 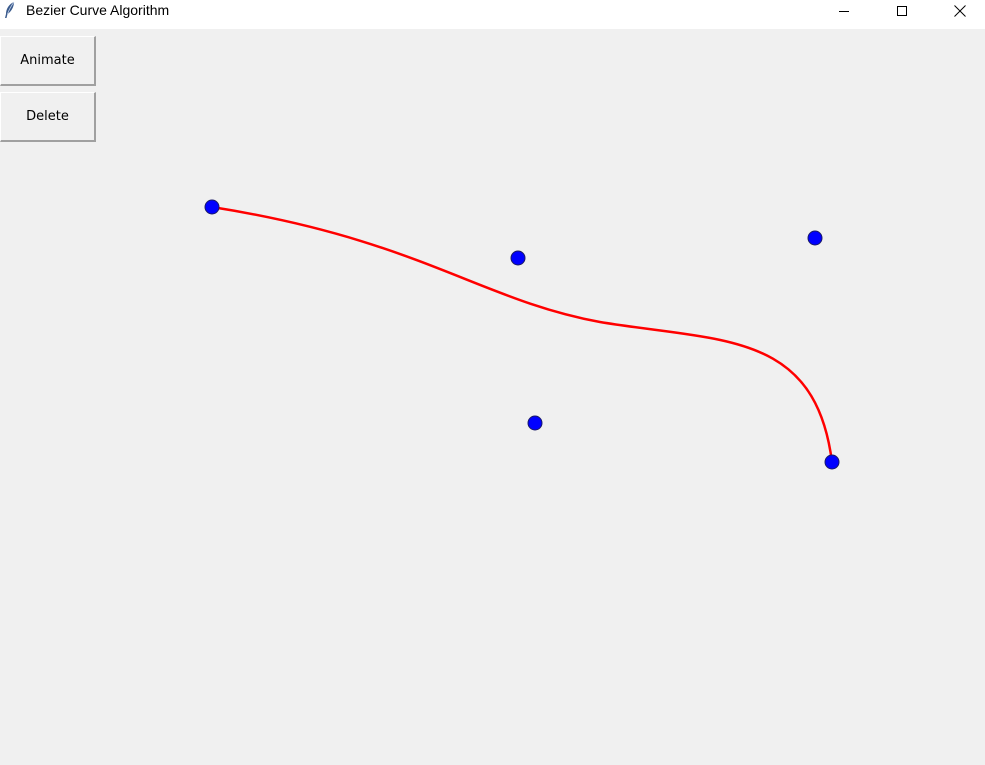 I want to click on feather-icon, so click(x=10, y=9).